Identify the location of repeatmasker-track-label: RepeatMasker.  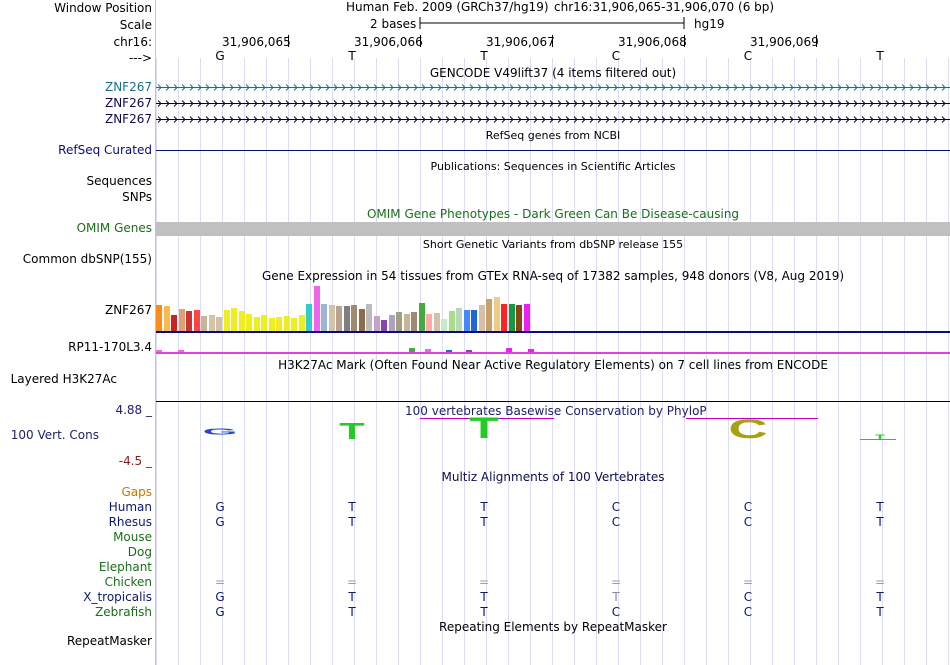
(109, 641).